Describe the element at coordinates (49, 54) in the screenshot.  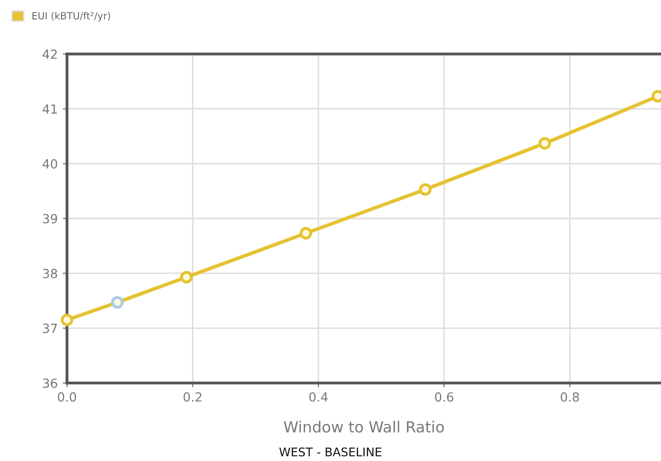
I see `y-tick-label: 42` at that location.